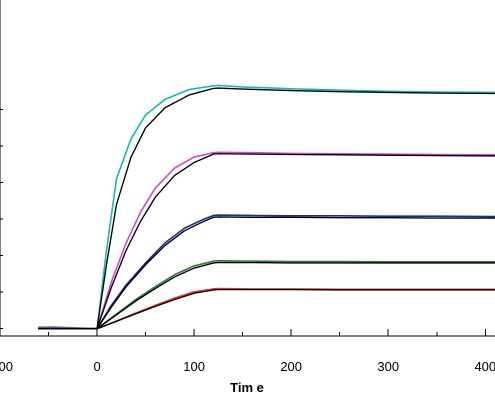  I want to click on x-tick-label: 0, so click(96, 366).